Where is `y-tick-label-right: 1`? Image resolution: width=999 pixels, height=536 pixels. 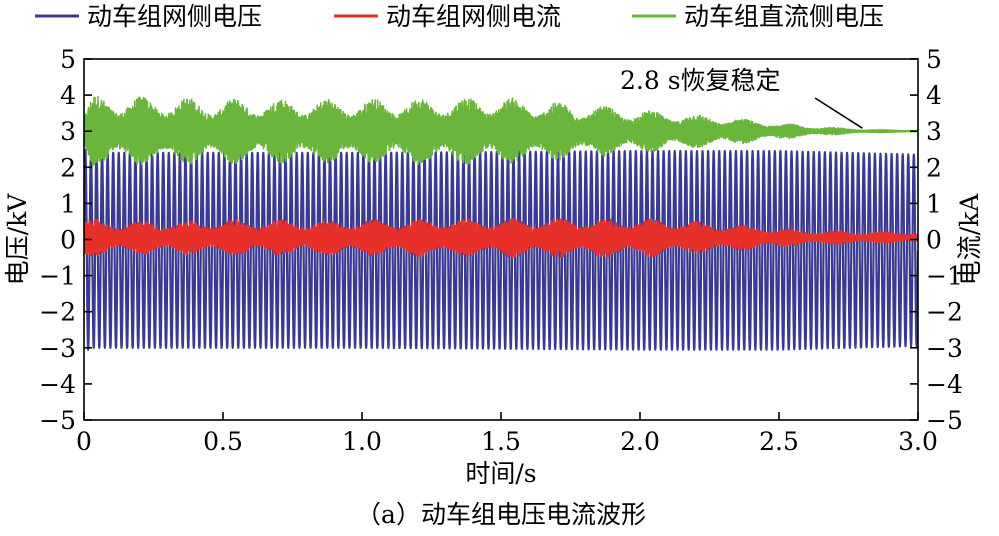 y-tick-label-right: 1 is located at coordinates (934, 203).